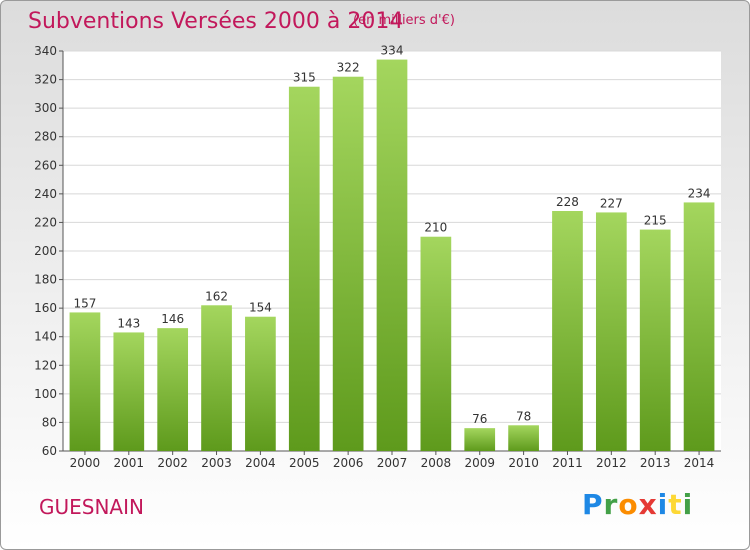 The width and height of the screenshot is (750, 550). Describe the element at coordinates (611, 203) in the screenshot. I see `data-label: 227` at that location.